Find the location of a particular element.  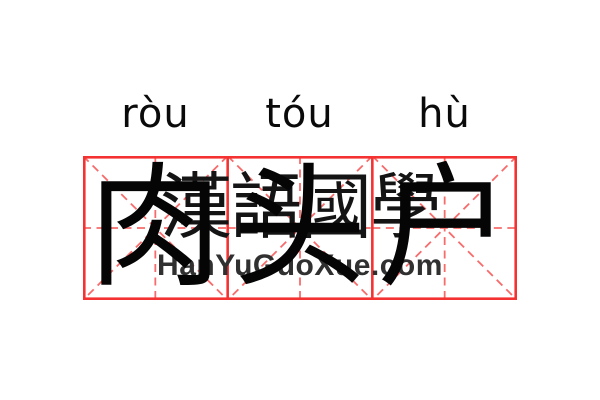

watermark-site-text: HanYuGuoXue.com is located at coordinates (300, 265).